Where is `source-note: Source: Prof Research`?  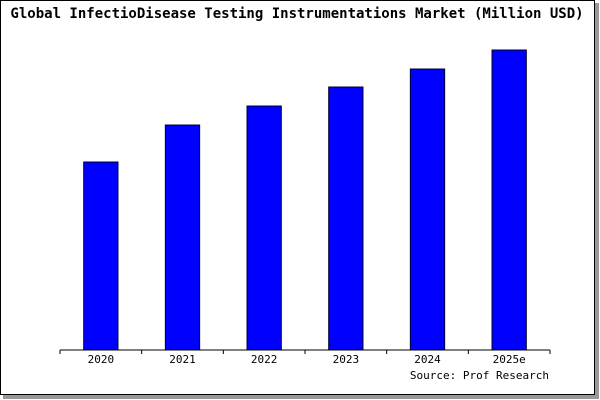 source-note: Source: Prof Research is located at coordinates (479, 375).